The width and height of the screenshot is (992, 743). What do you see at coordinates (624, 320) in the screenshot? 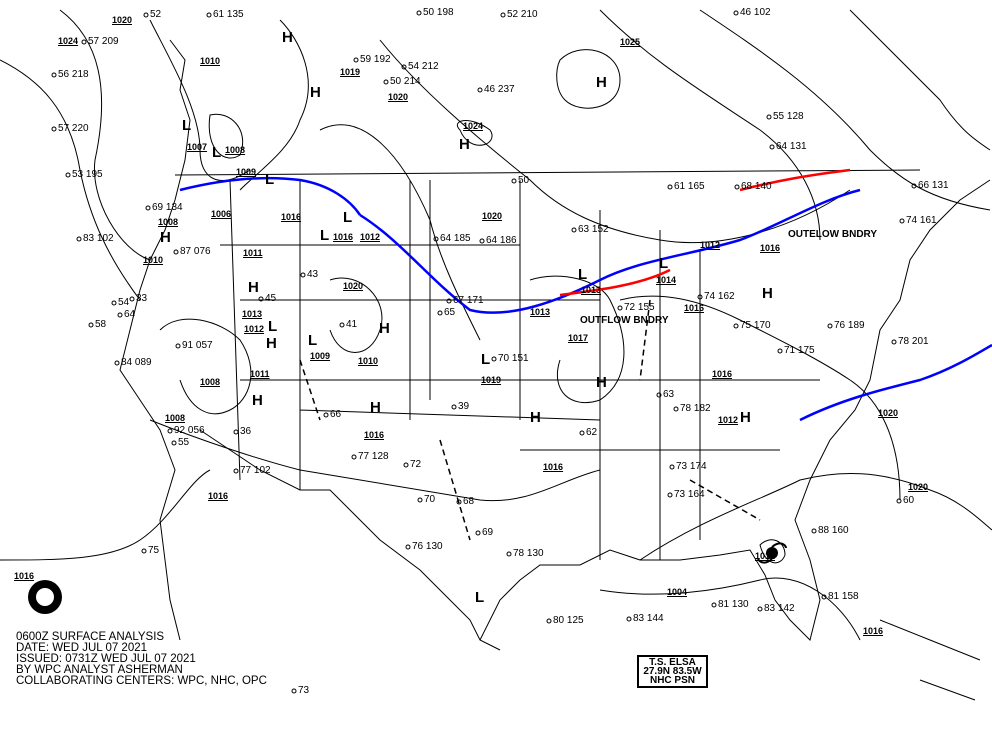
I see `front-label-outflow: OUTFLOW BNDRY` at bounding box center [624, 320].